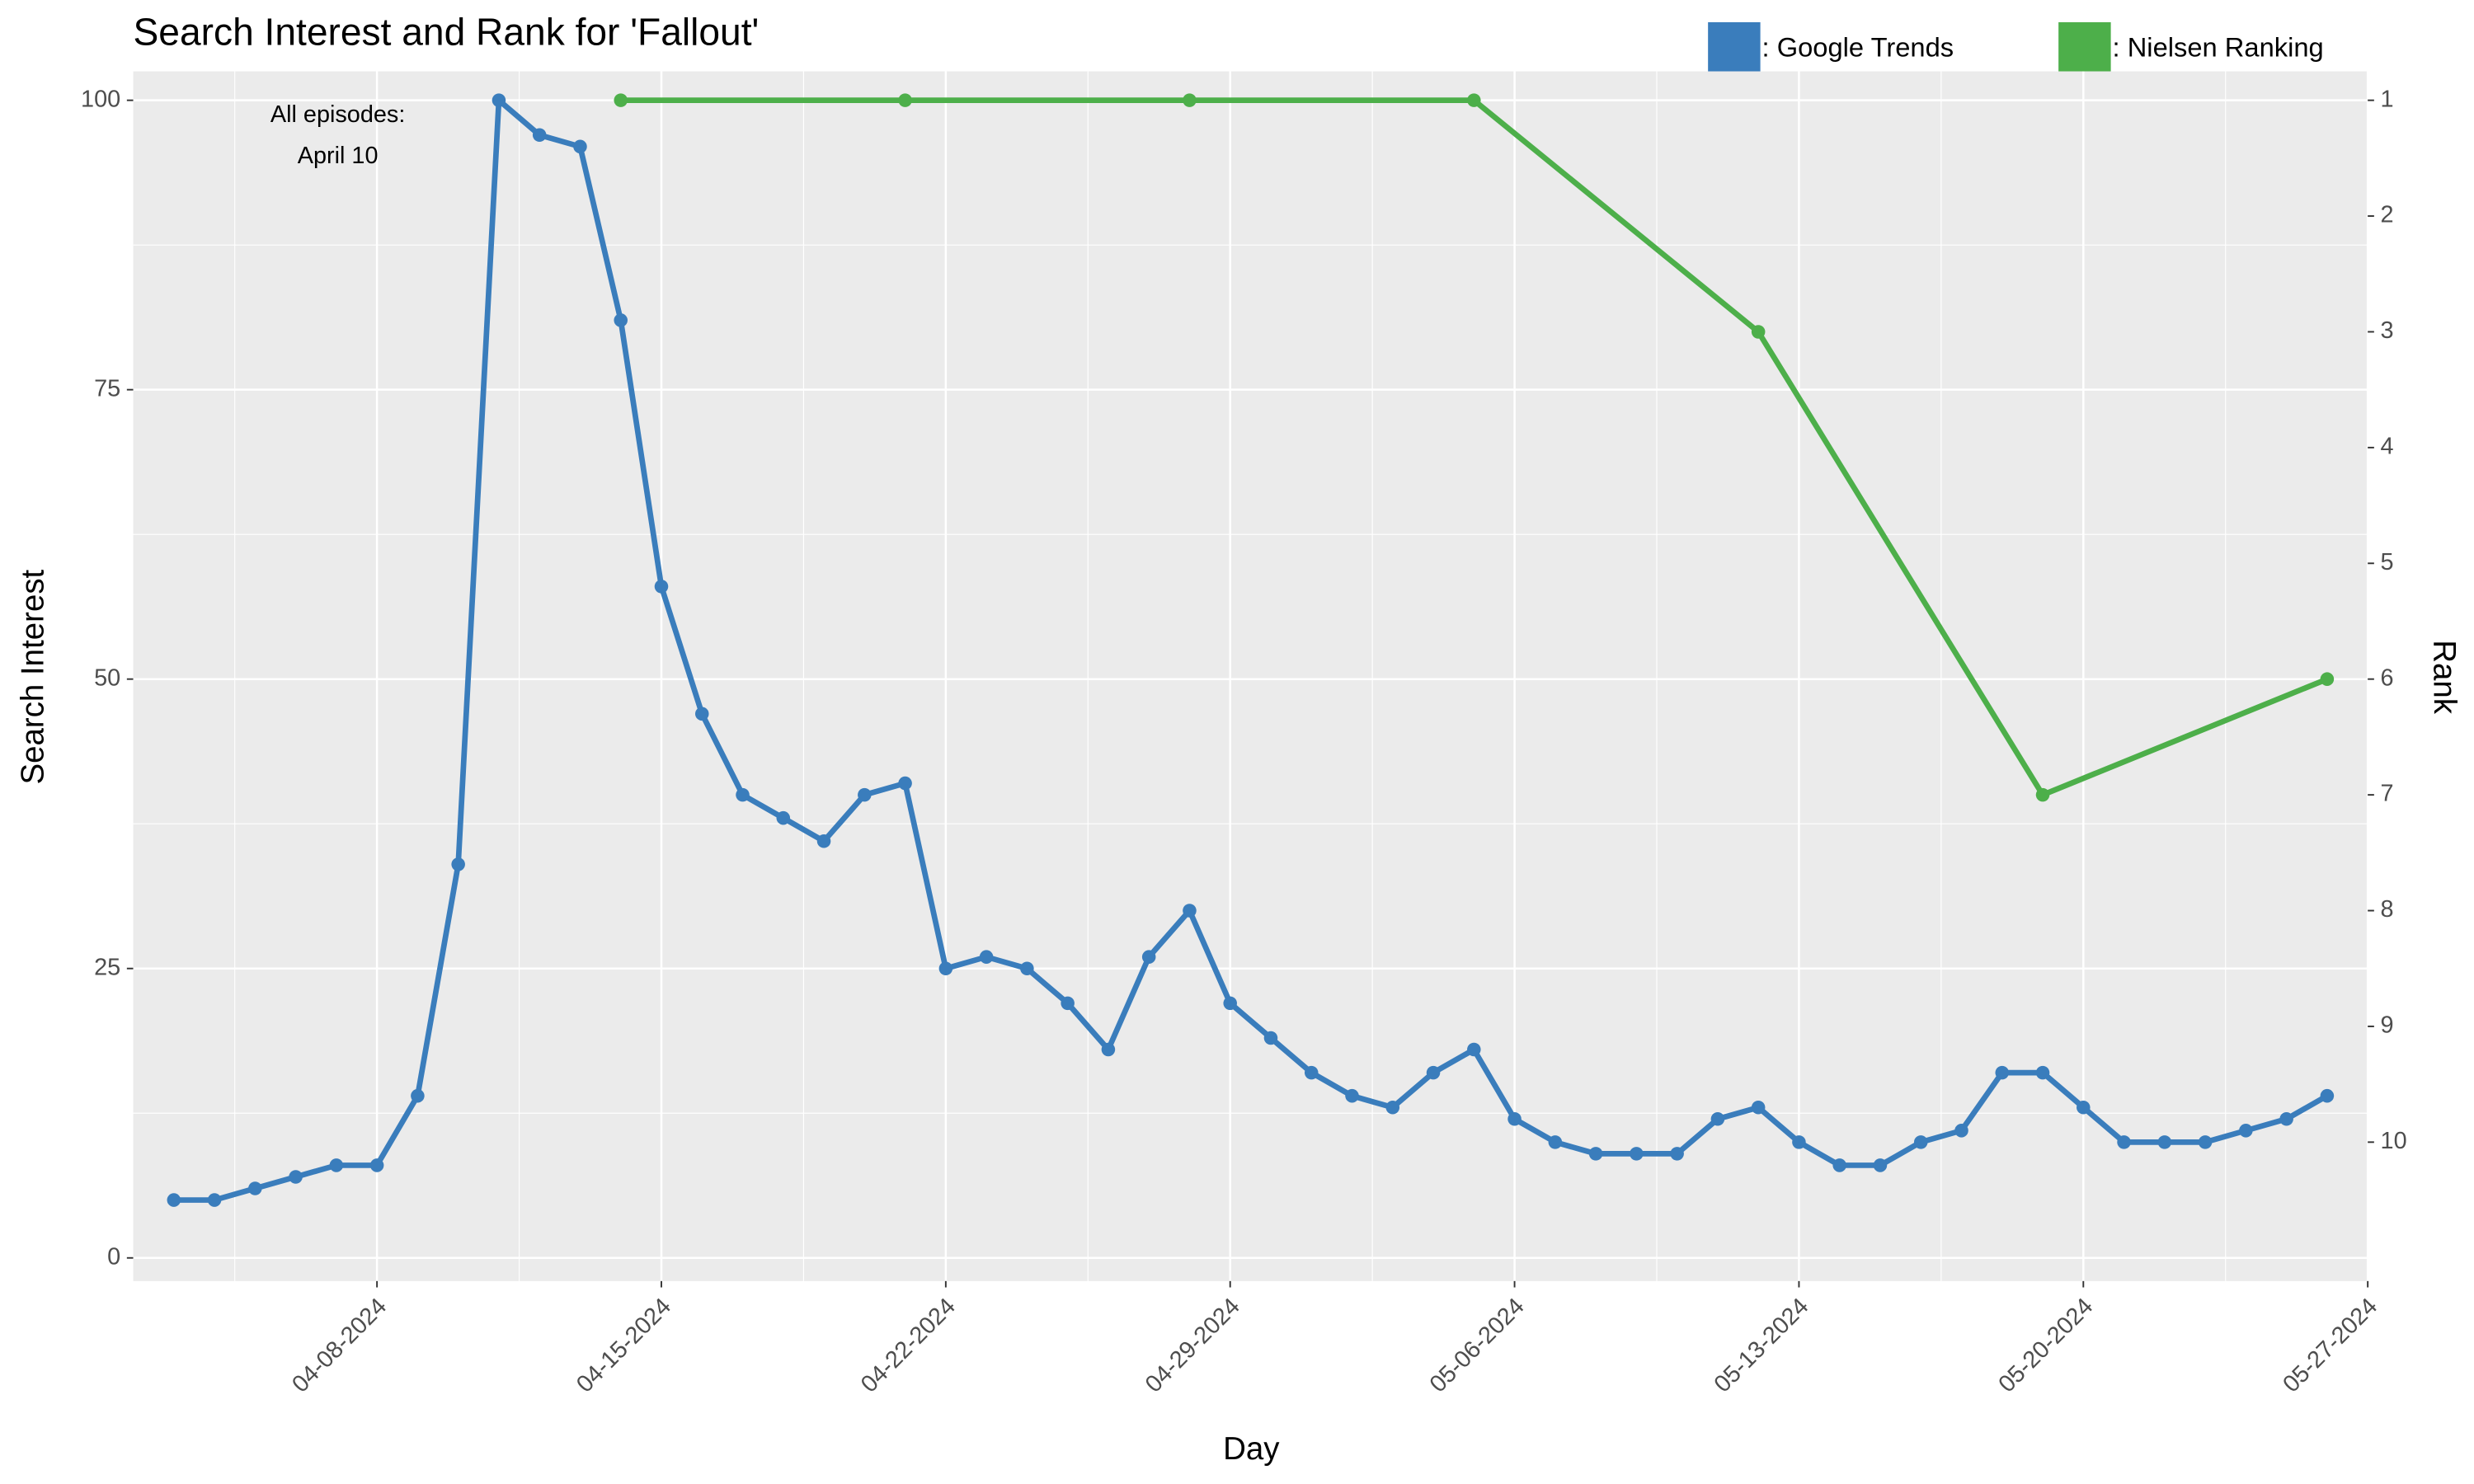 The width and height of the screenshot is (2474, 1484). I want to click on y2-tick-label: 4, so click(2387, 447).